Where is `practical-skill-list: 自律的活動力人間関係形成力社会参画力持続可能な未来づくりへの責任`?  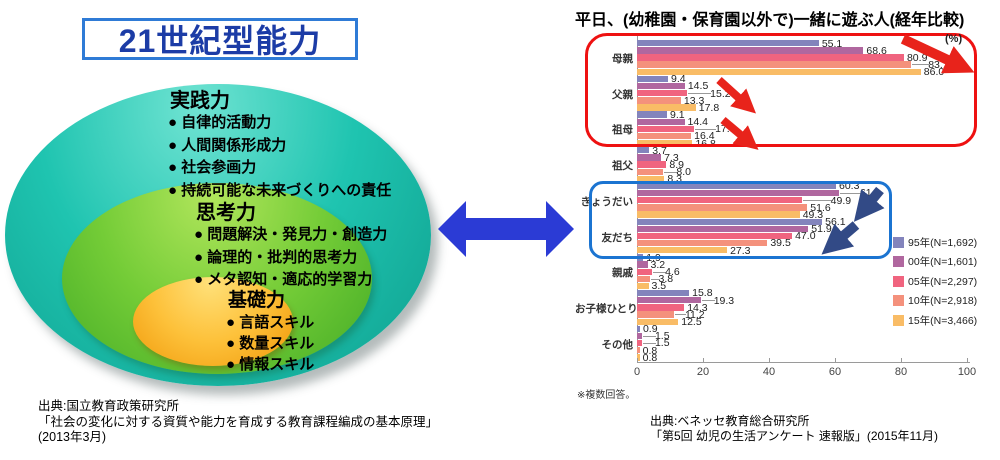
practical-skill-list: 自律的活動力人間関係形成力社会参画力持続可能な未来づくりへの責任 is located at coordinates (279, 157).